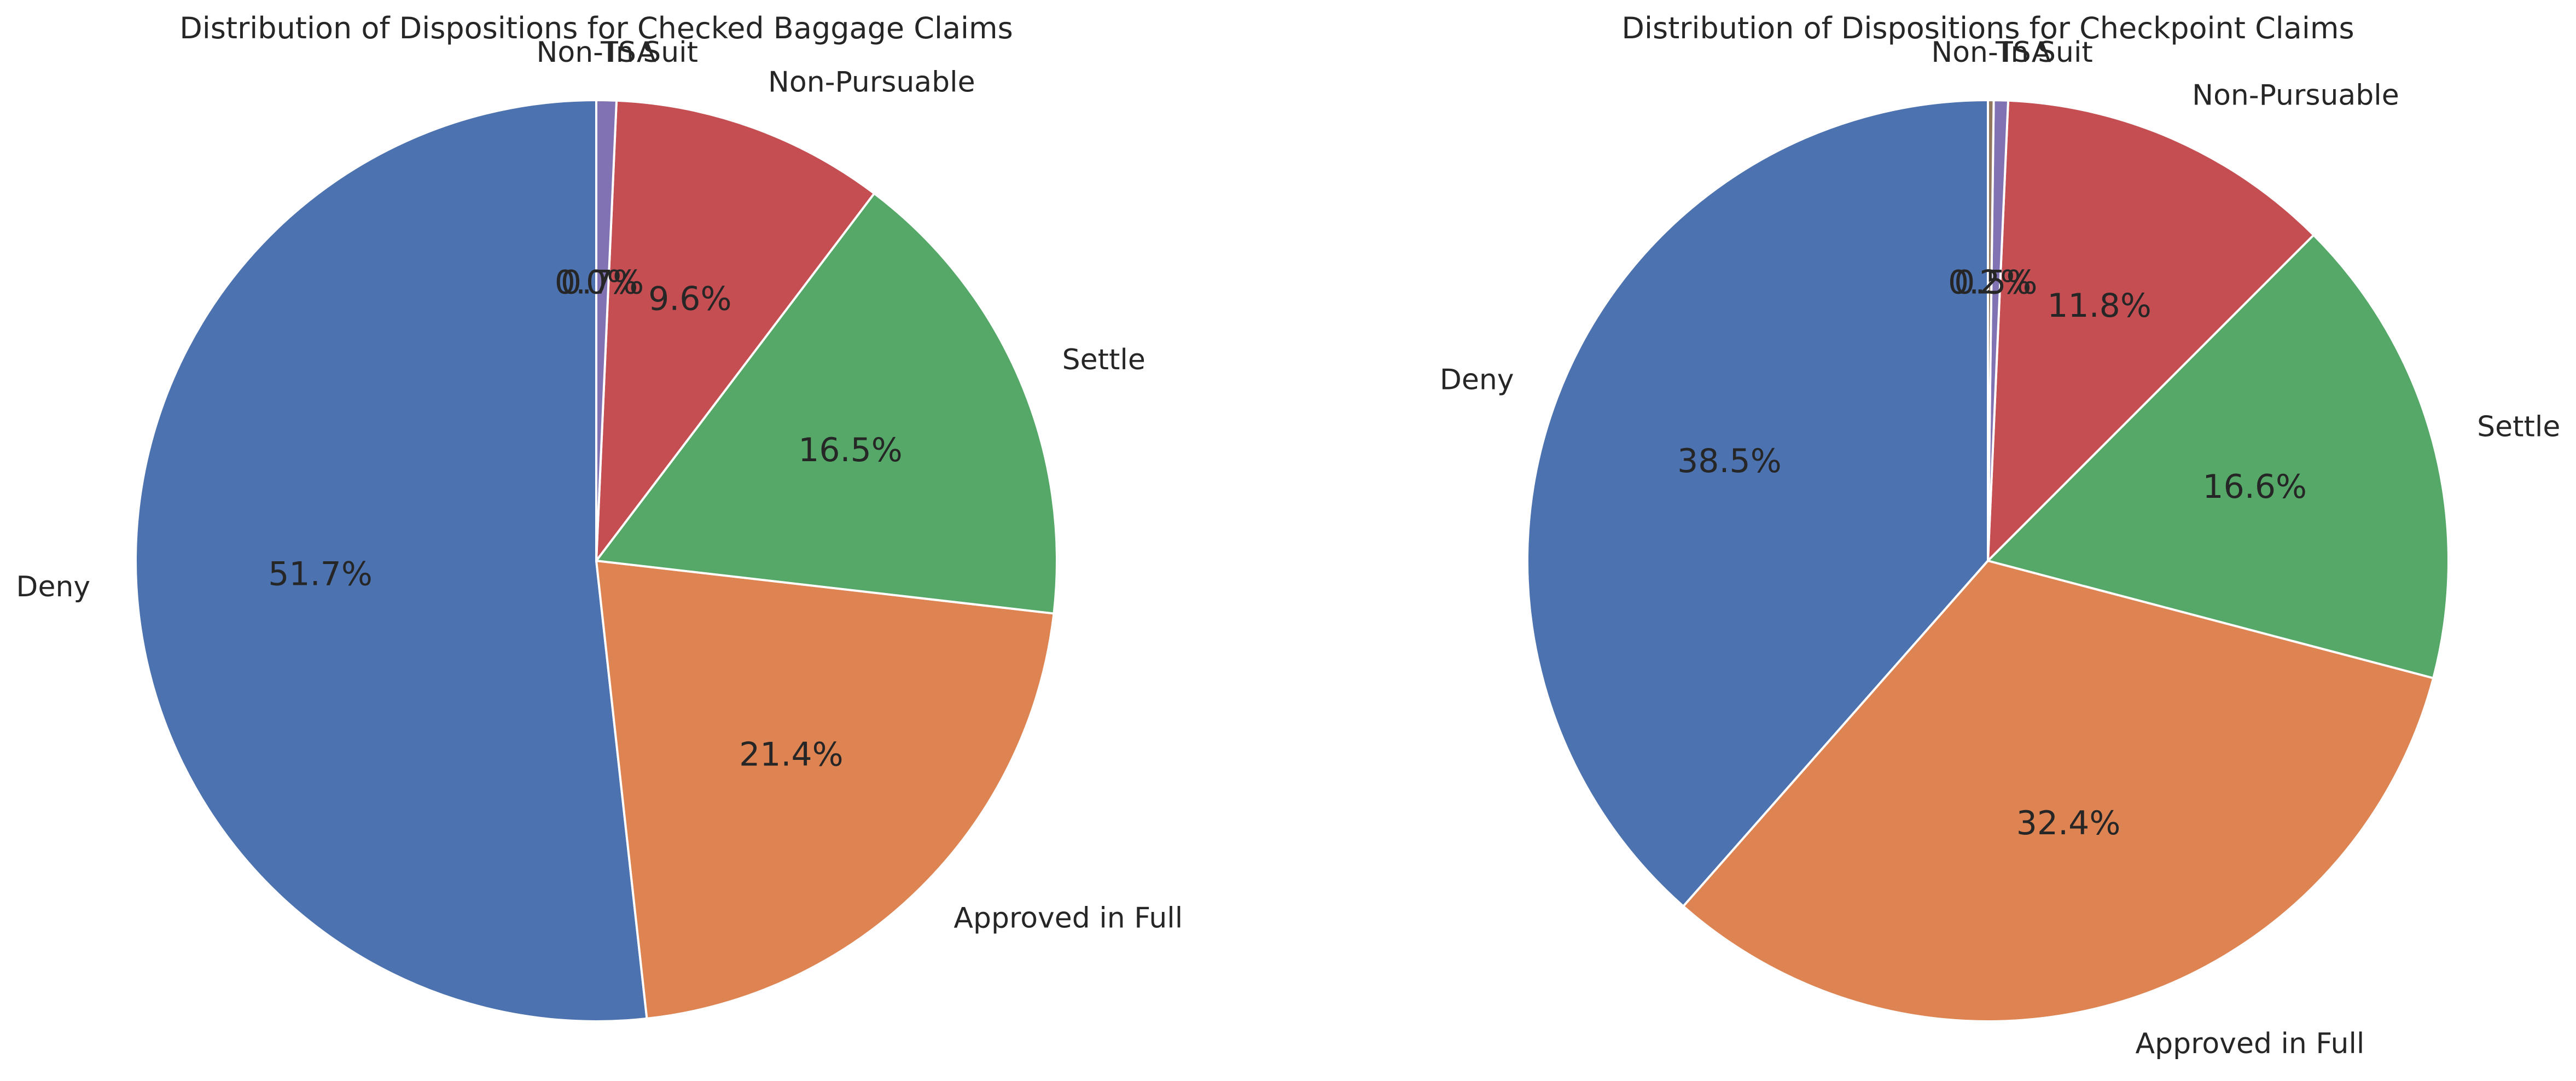  What do you see at coordinates (602, 283) in the screenshot?
I see `pct-label-in-suit: 0.7%` at bounding box center [602, 283].